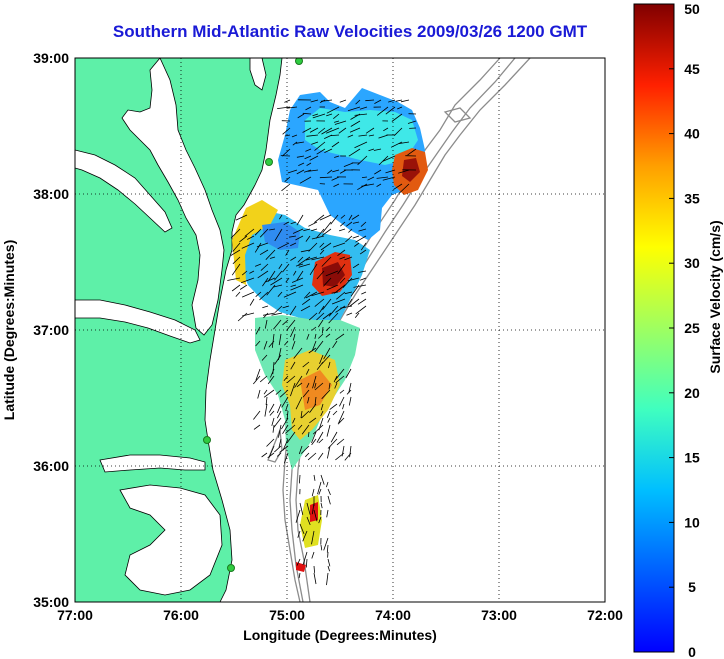 This screenshot has height=659, width=724. Describe the element at coordinates (258, 74) in the screenshot. I see `delaware-bay` at that location.